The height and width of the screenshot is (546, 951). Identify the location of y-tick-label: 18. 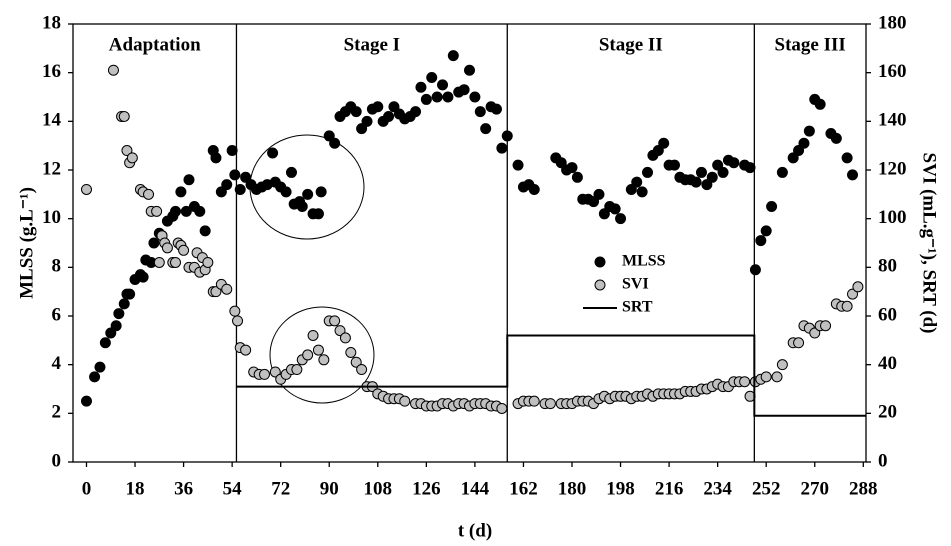
(51, 22).